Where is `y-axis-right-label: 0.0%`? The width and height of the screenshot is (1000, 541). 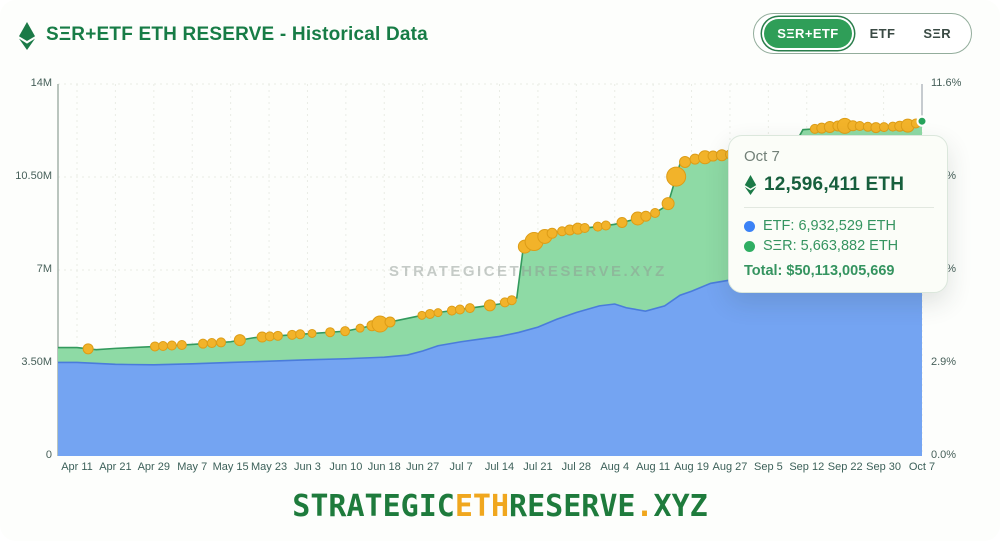 y-axis-right-label: 0.0% is located at coordinates (944, 455).